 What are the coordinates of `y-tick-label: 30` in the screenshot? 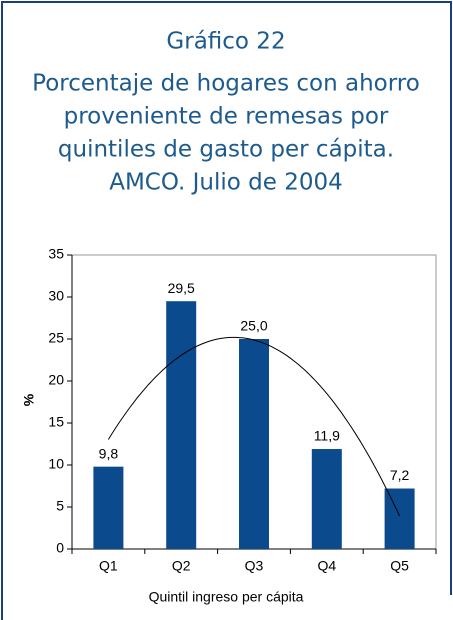 It's located at (56, 296).